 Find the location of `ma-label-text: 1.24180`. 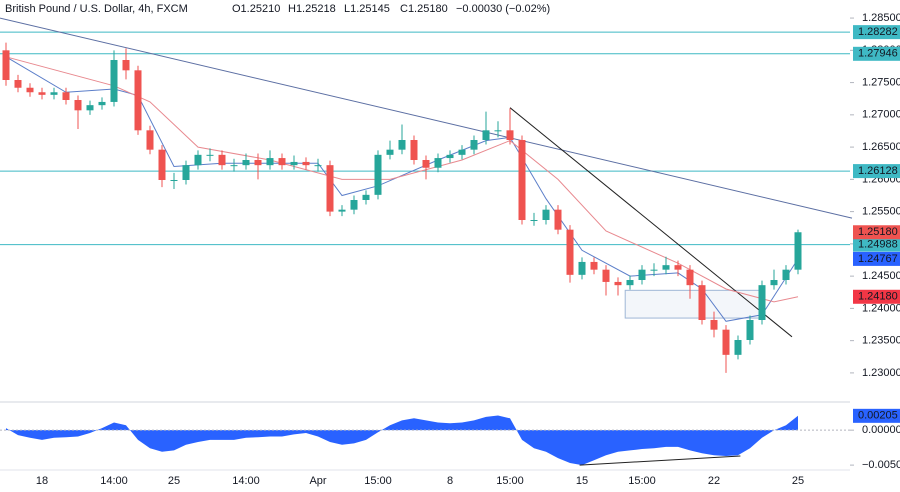

ma-label-text: 1.24180 is located at coordinates (878, 297).